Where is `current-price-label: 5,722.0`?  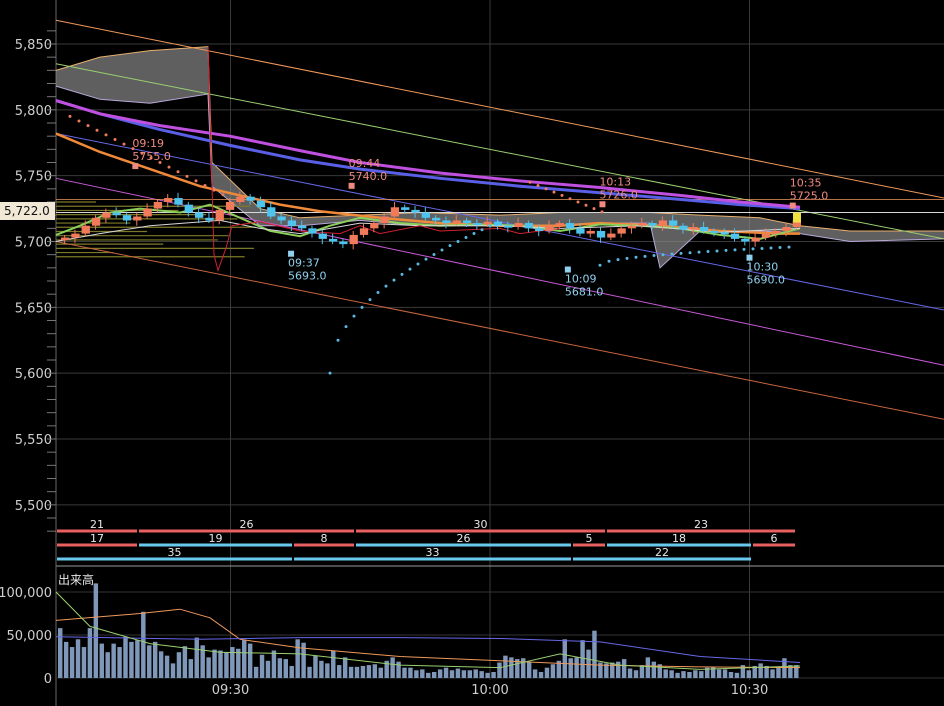 current-price-label: 5,722.0 is located at coordinates (27, 211).